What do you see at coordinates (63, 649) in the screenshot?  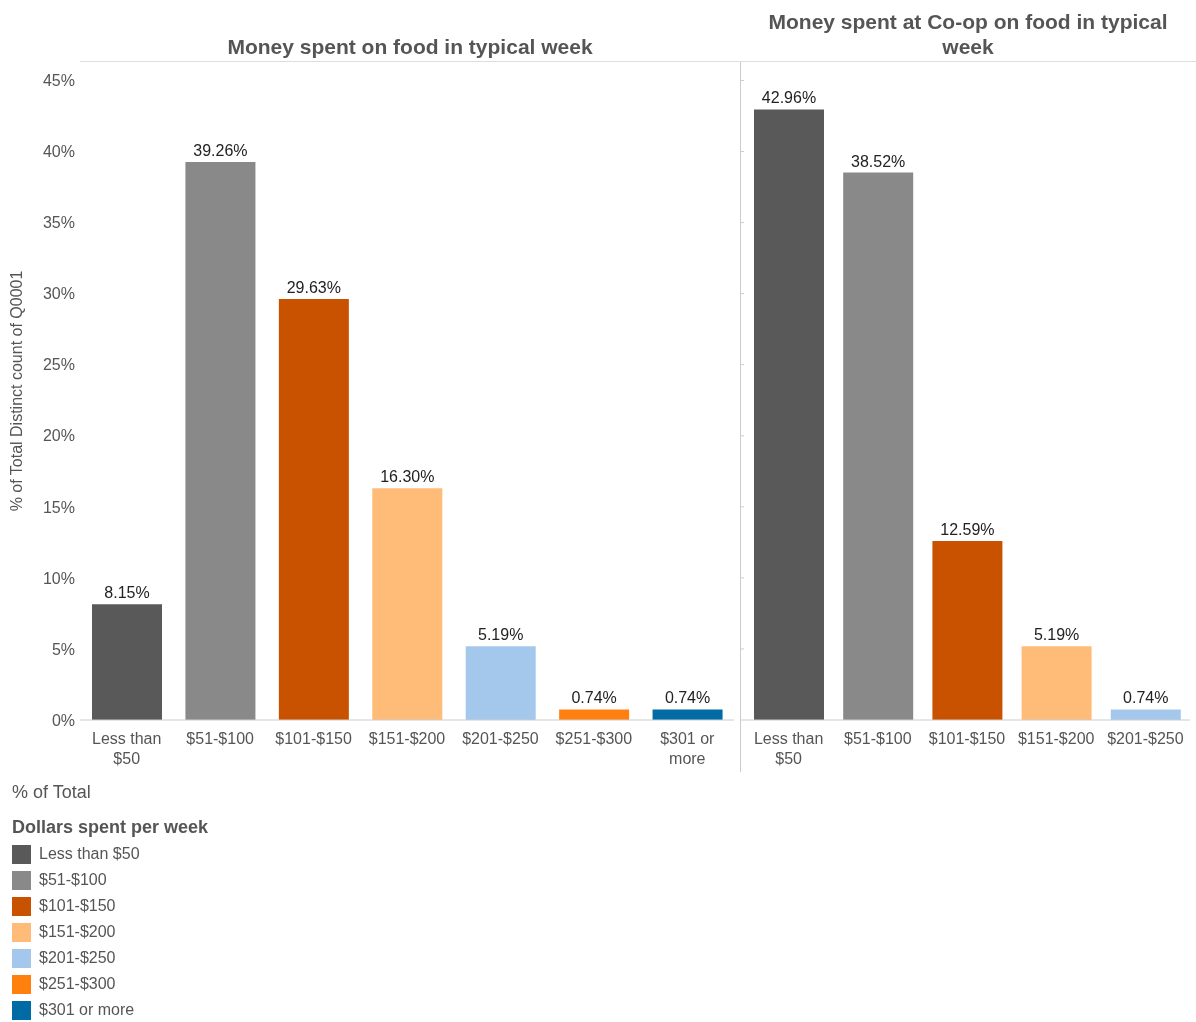 I see `y-tick-label: 5%` at bounding box center [63, 649].